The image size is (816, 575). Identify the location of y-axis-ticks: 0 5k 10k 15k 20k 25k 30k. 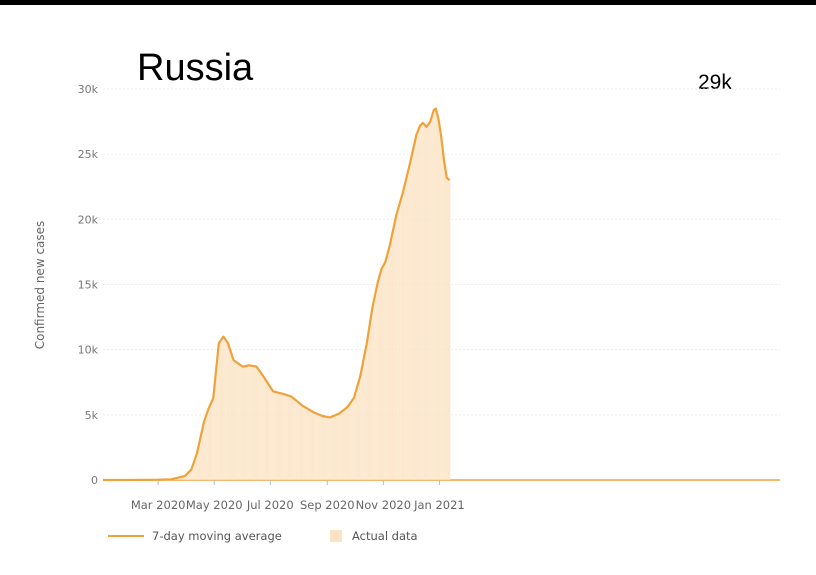
(88, 285).